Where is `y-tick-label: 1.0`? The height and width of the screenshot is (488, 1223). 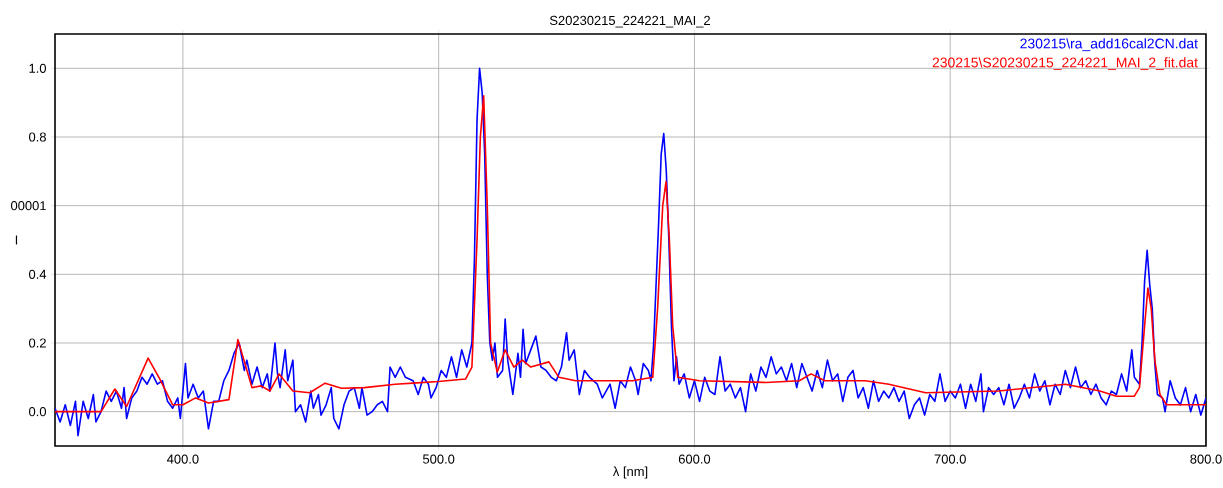 y-tick-label: 1.0 is located at coordinates (38, 68).